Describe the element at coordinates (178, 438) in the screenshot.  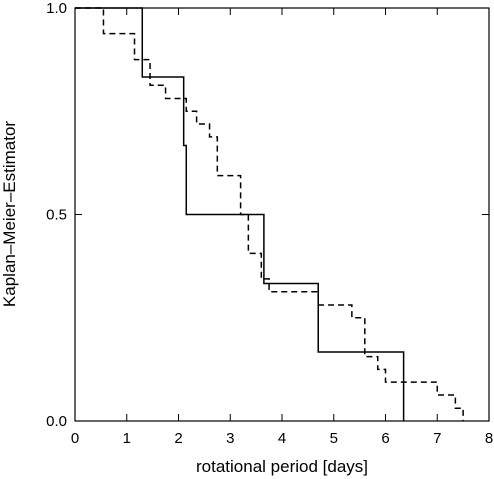
I see `x-tick-label: 2` at that location.